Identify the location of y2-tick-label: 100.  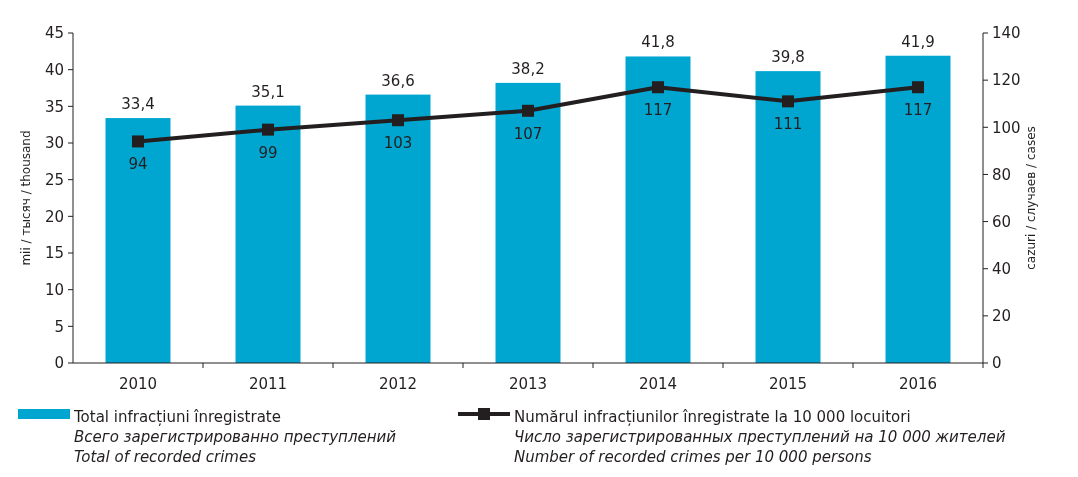
(1006, 127).